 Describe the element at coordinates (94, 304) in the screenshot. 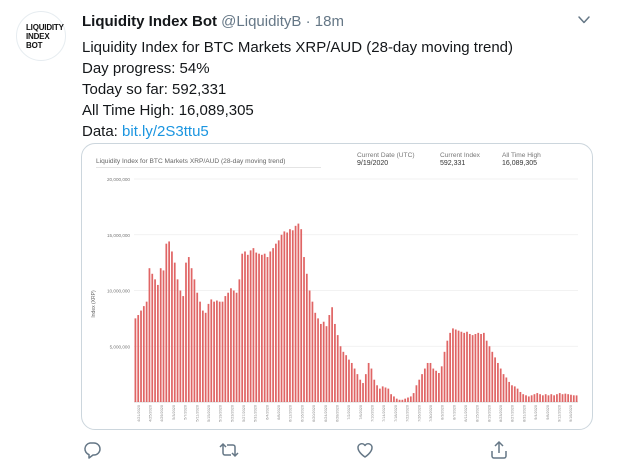

I see `y-axis-label: Index (XRP)` at that location.